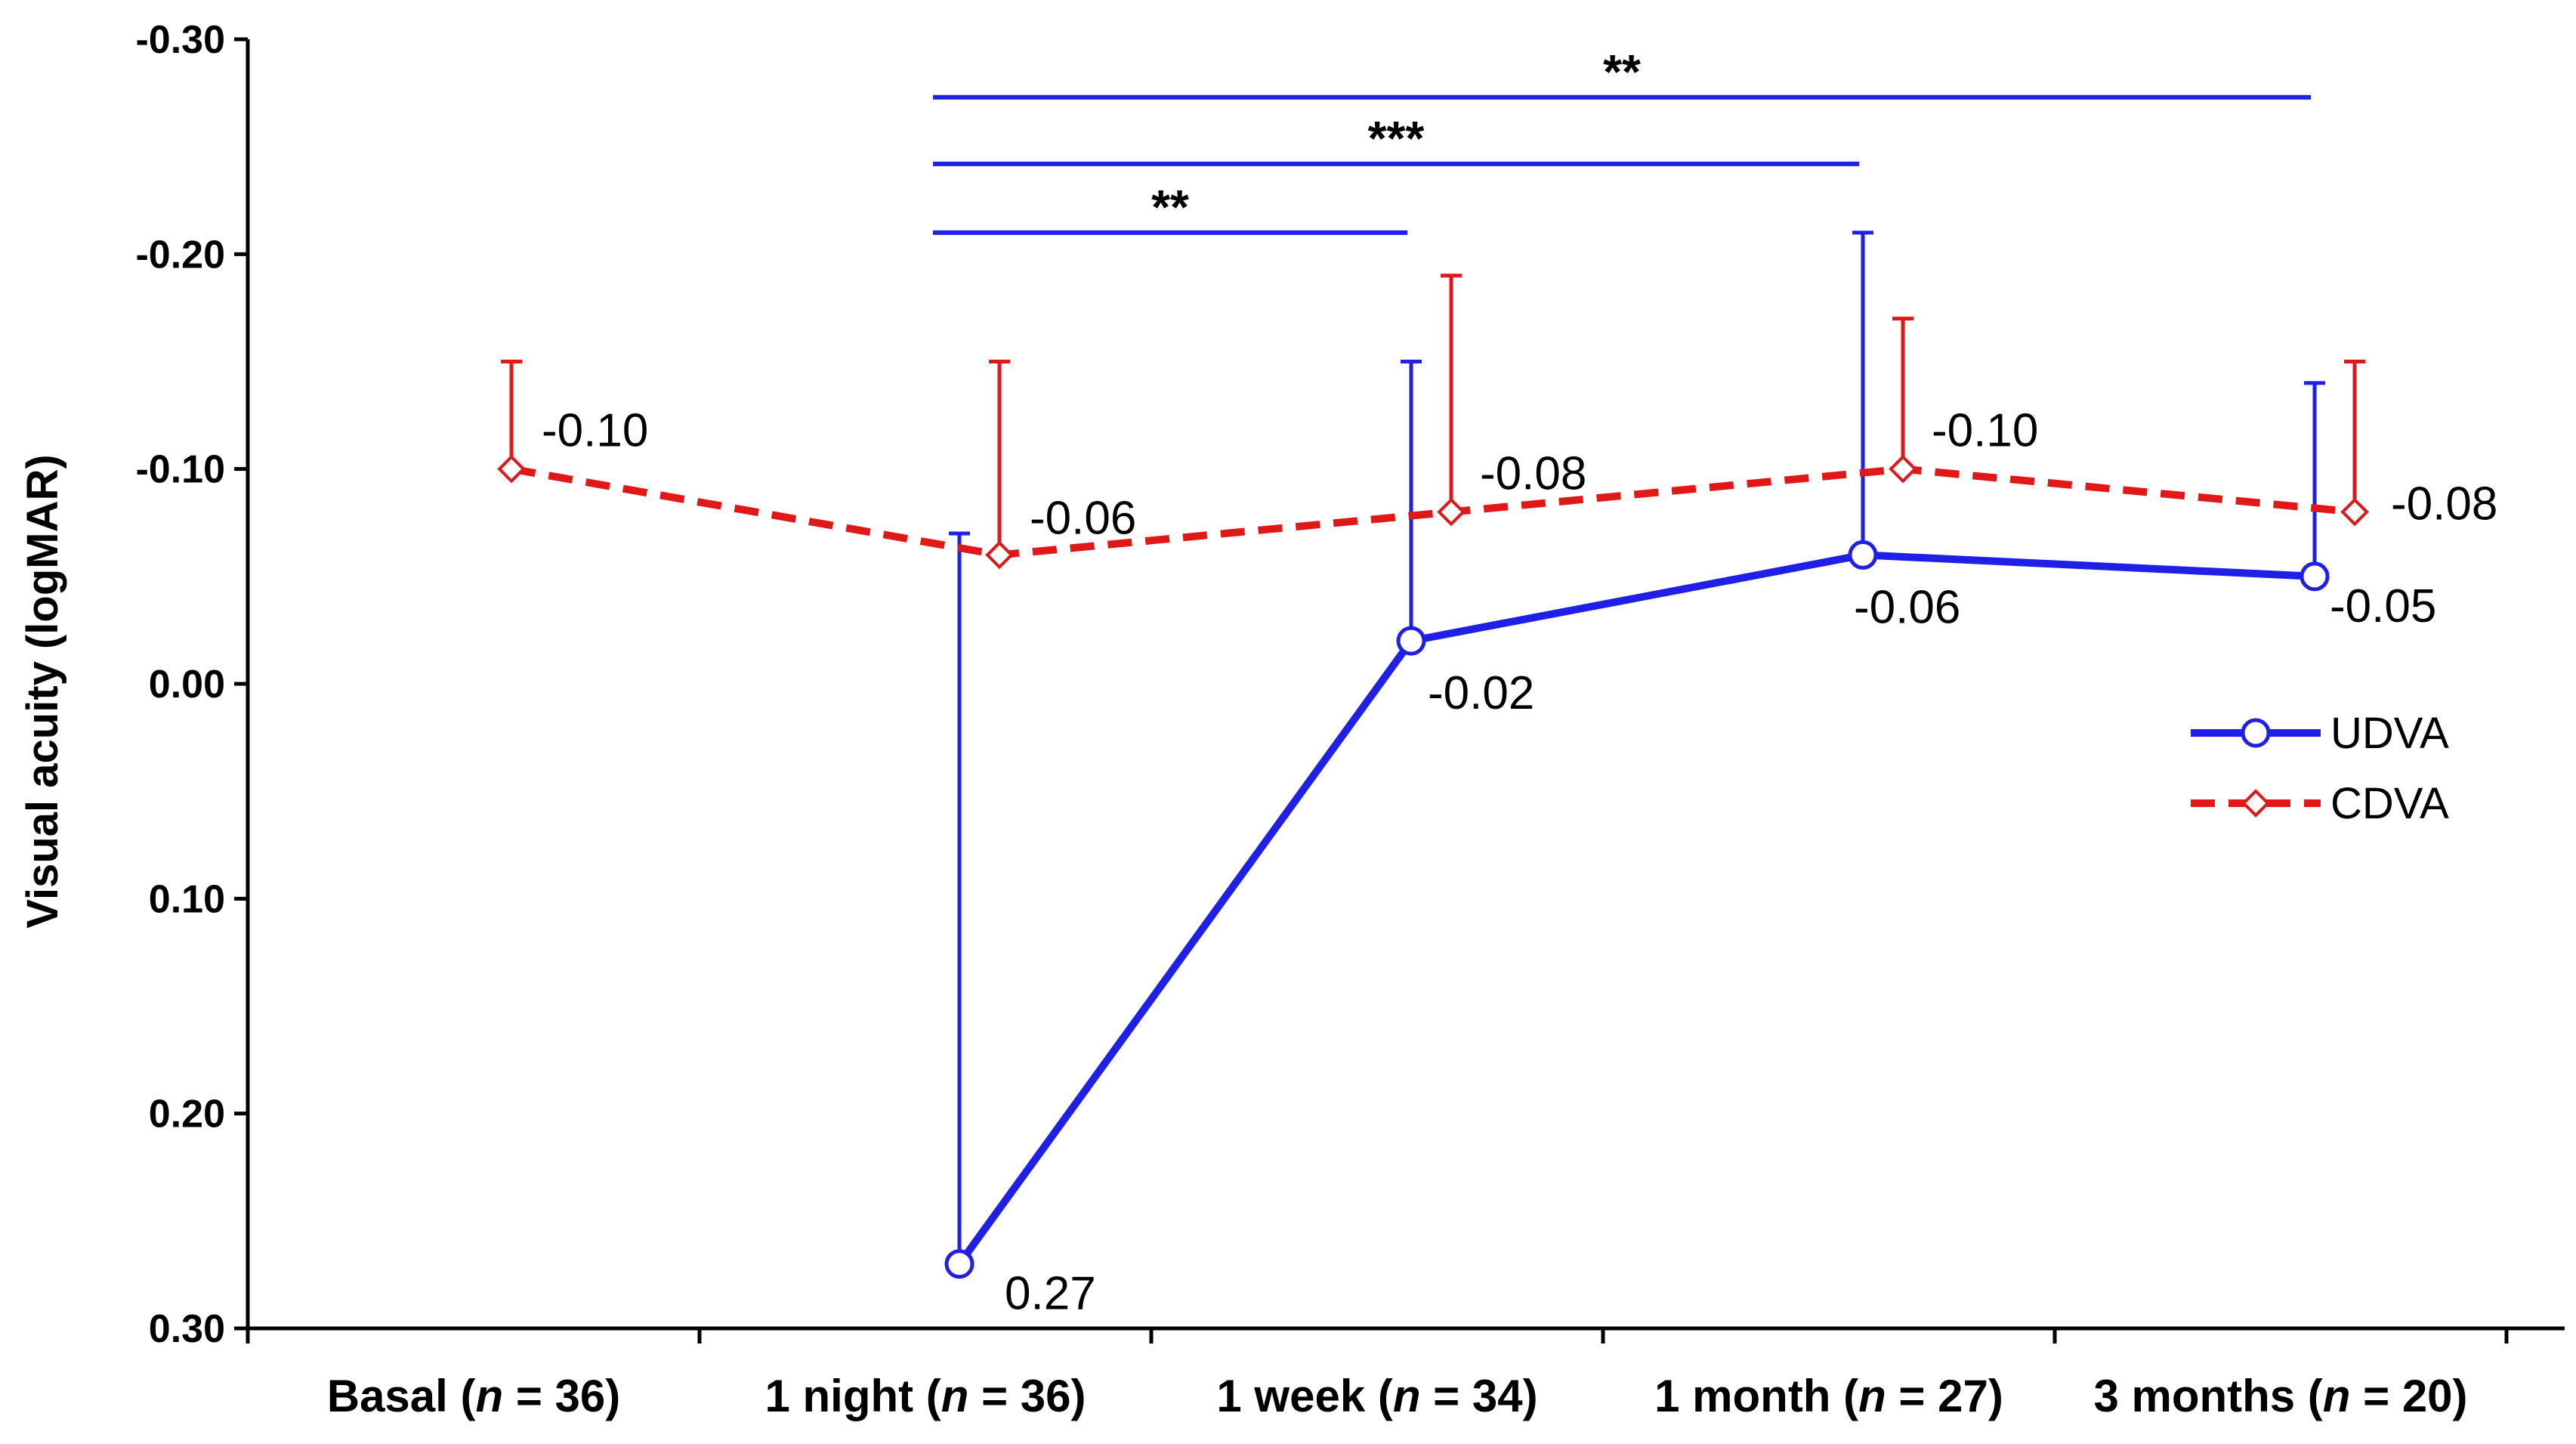  I want to click on x-tick-label: 1 night (n = 36), so click(925, 1396).